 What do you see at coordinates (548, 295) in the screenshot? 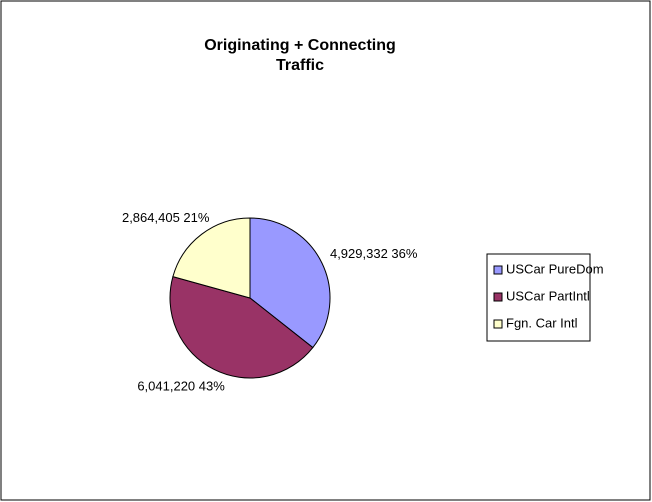
I see `legend-label: USCar PartIntl` at bounding box center [548, 295].